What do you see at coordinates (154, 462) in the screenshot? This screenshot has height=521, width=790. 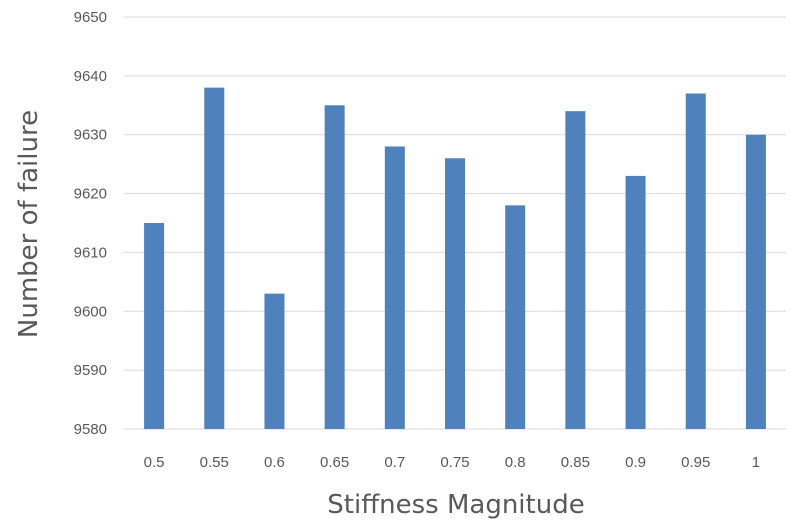 I see `x-tick-label: 0.5` at bounding box center [154, 462].